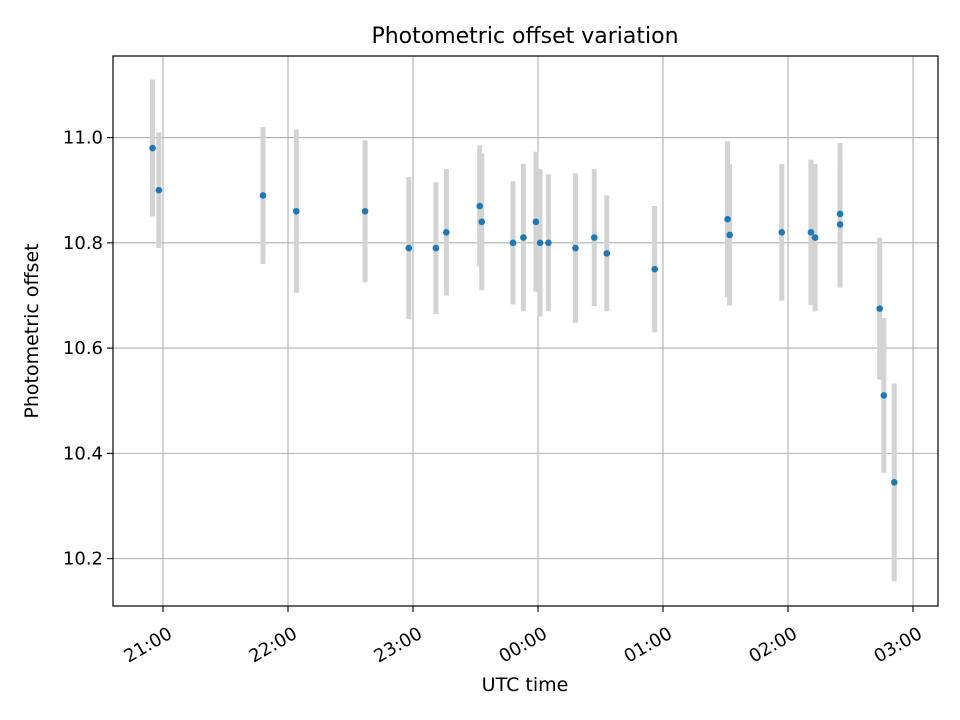 The height and width of the screenshot is (720, 960). I want to click on x-axis-label: UTC time, so click(525, 685).